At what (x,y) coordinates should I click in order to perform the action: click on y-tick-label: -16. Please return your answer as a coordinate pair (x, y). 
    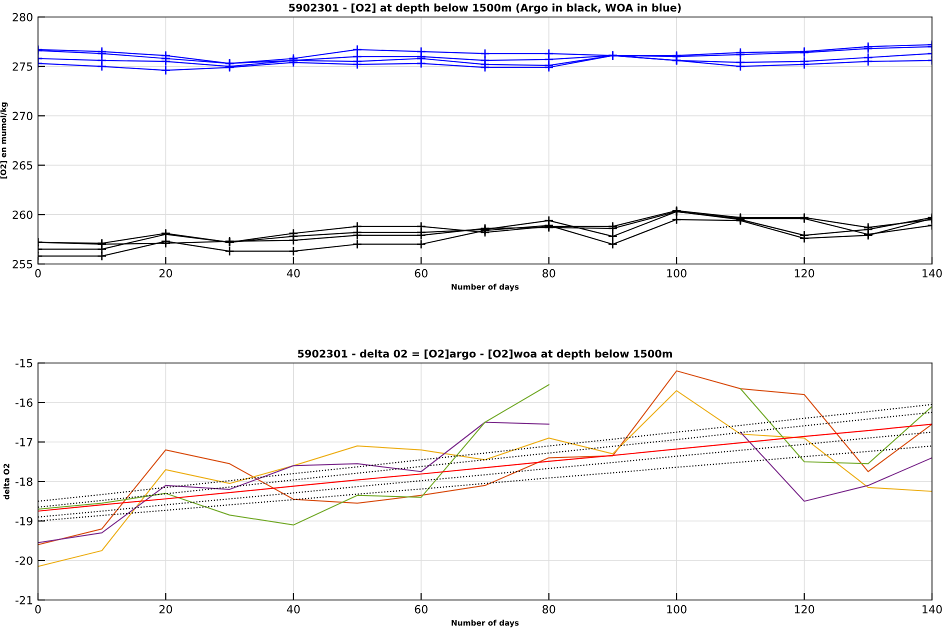
    Looking at the image, I should click on (24, 402).